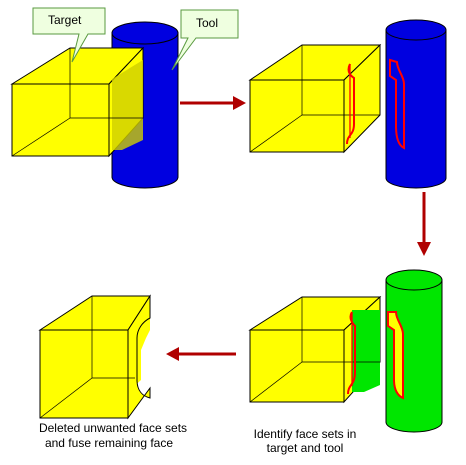 This screenshot has width=466, height=465. Describe the element at coordinates (94, 357) in the screenshot. I see `step4-fused-box` at that location.